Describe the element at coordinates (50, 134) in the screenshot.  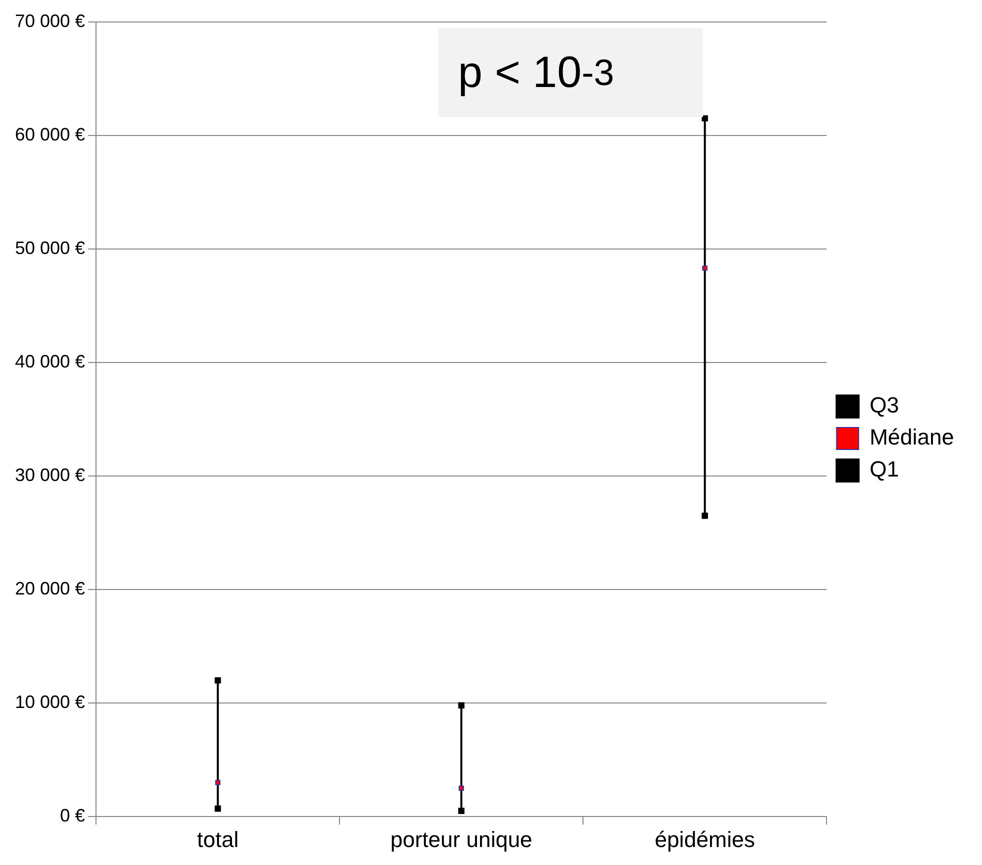
I see `y-tick-label: 60 000 €` at that location.